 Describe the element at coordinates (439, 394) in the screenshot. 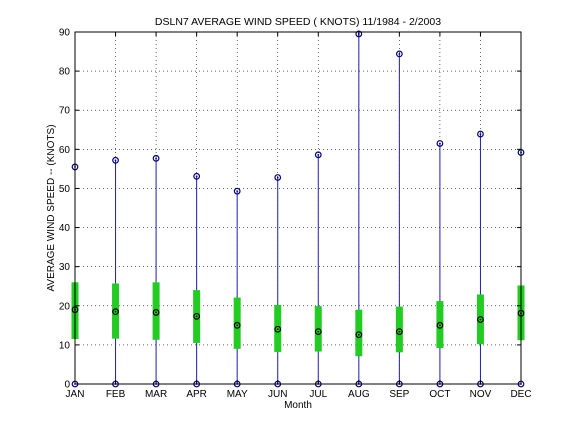

I see `x-tick-label: OCT` at that location.